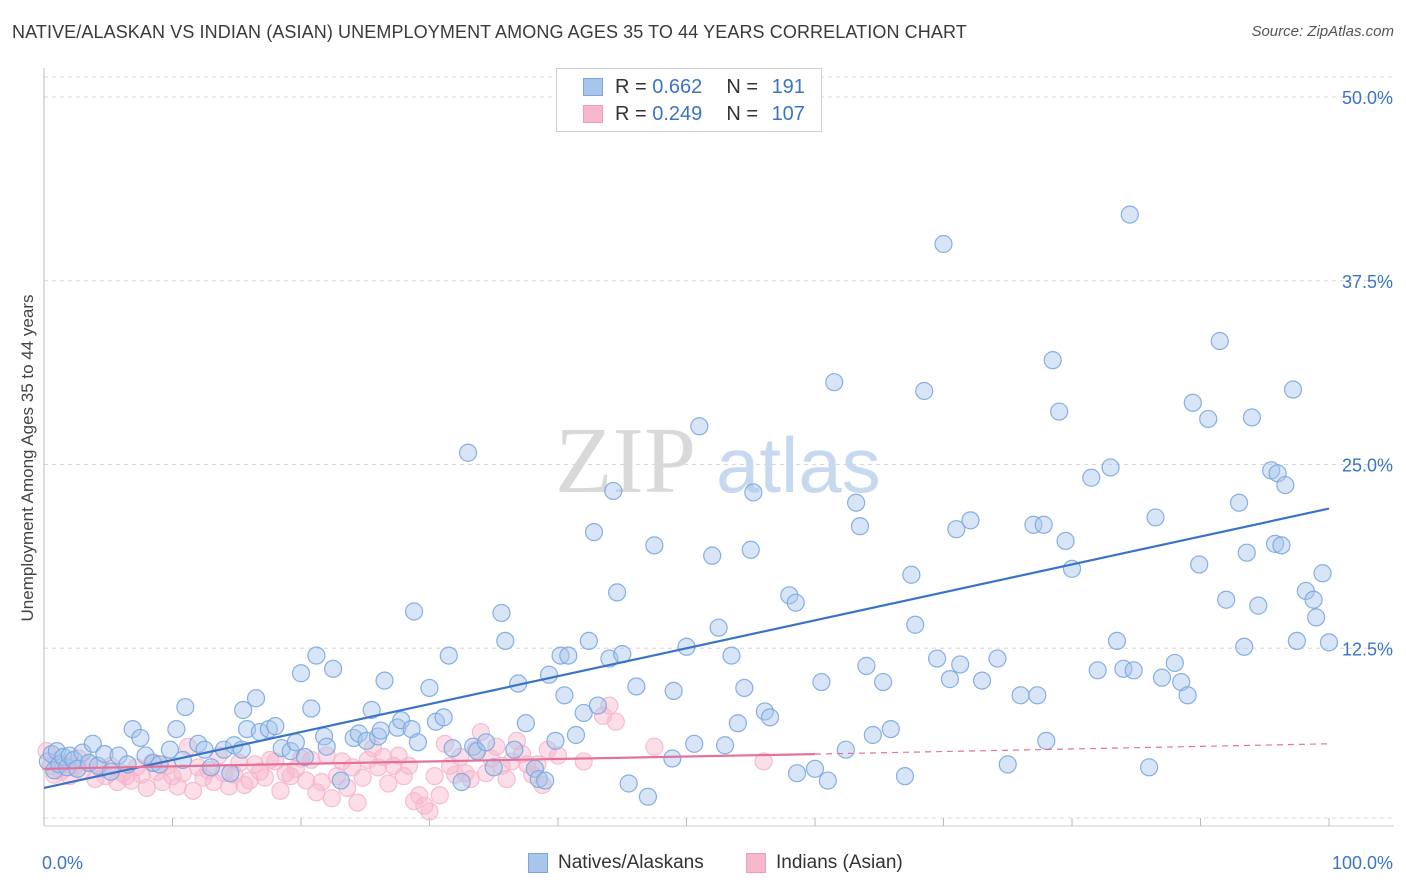  Describe the element at coordinates (593, 87) in the screenshot. I see `legend-swatch-blue` at that location.